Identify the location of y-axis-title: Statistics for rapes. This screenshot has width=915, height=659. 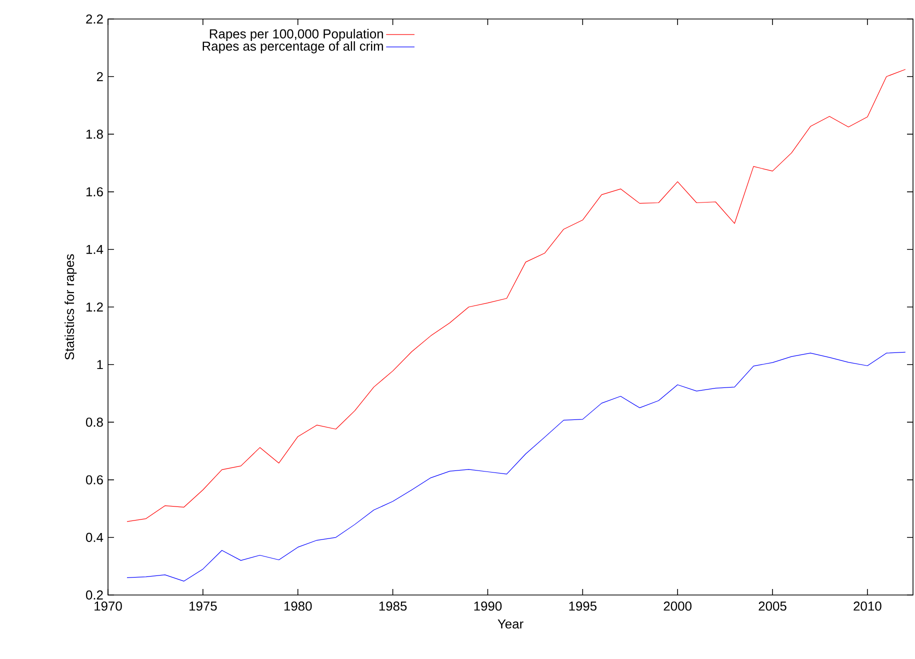
(70, 307).